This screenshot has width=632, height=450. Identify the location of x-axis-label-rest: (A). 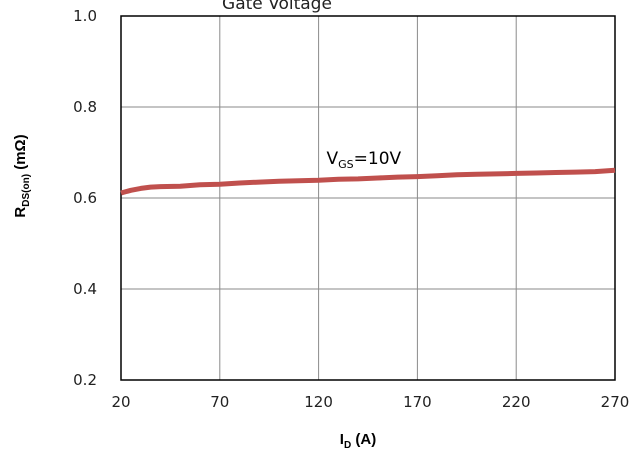
(363, 439).